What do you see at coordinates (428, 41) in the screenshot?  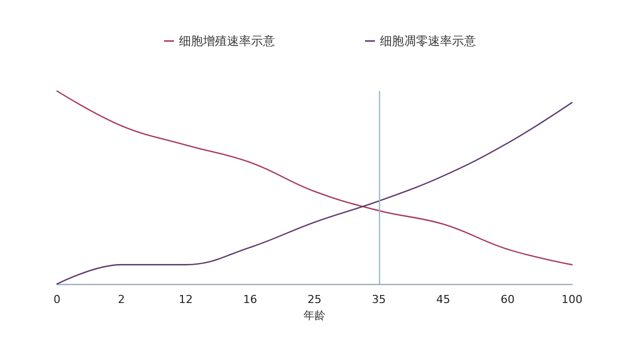 I see `legend-label: 细胞凋零速率示意` at bounding box center [428, 41].